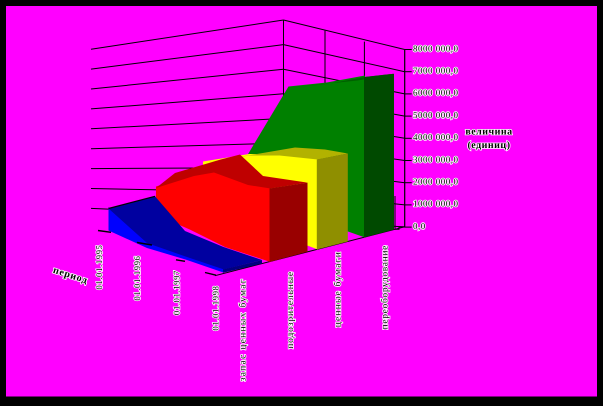 The image size is (603, 406). What do you see at coordinates (419, 226) in the screenshot?
I see `svg-text: 0,0` at bounding box center [419, 226].